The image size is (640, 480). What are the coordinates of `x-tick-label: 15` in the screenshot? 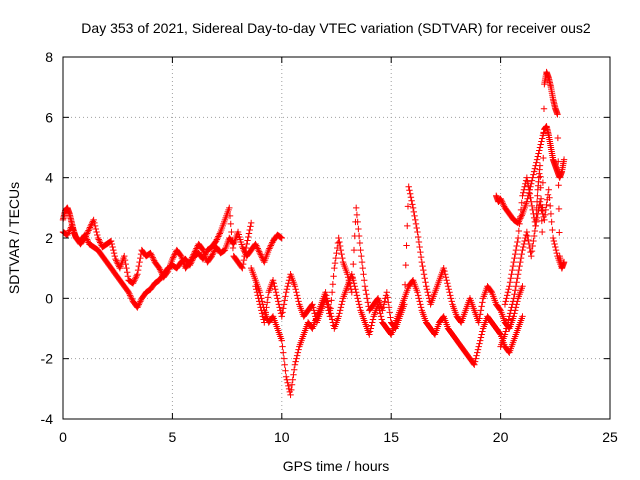 It's located at (391, 437).